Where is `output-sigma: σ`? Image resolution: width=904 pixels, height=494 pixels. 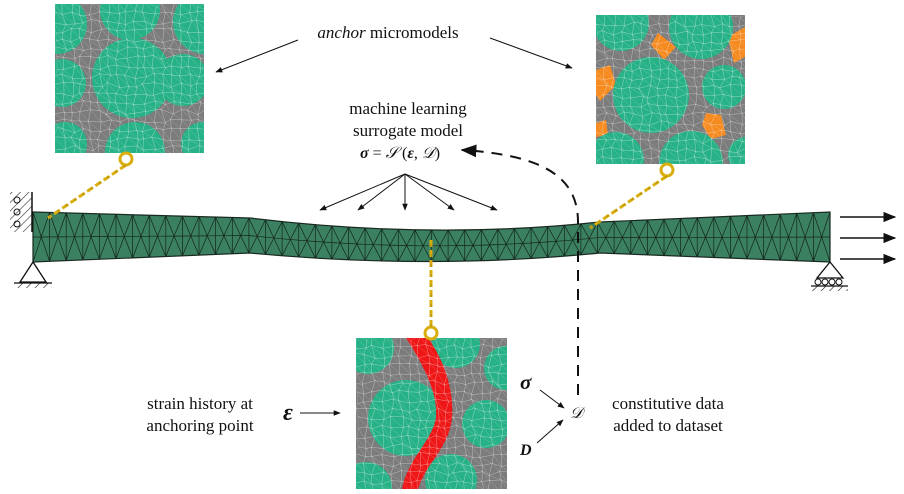
output-sigma: σ is located at coordinates (526, 382).